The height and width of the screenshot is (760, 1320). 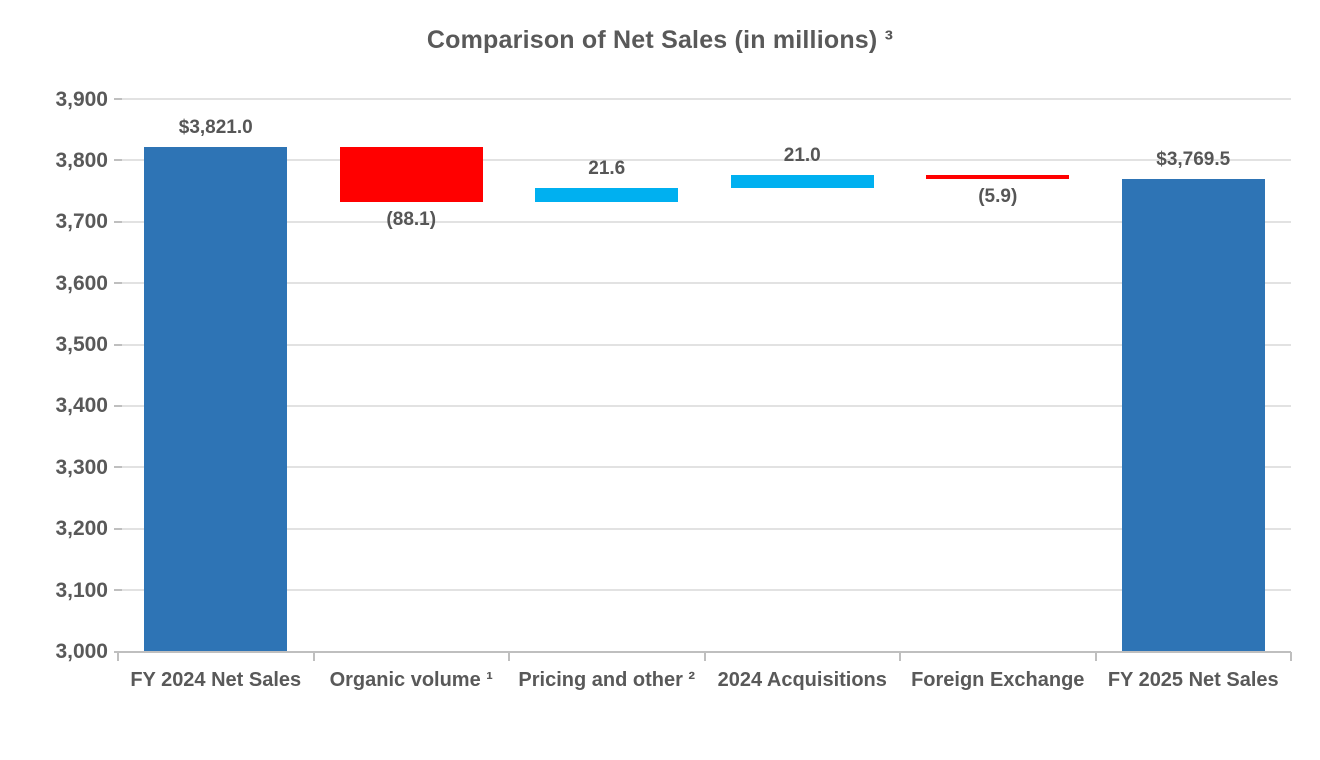 I want to click on bar-value-label-fy-2025-net-sales: $3,769.5, so click(x=1193, y=160).